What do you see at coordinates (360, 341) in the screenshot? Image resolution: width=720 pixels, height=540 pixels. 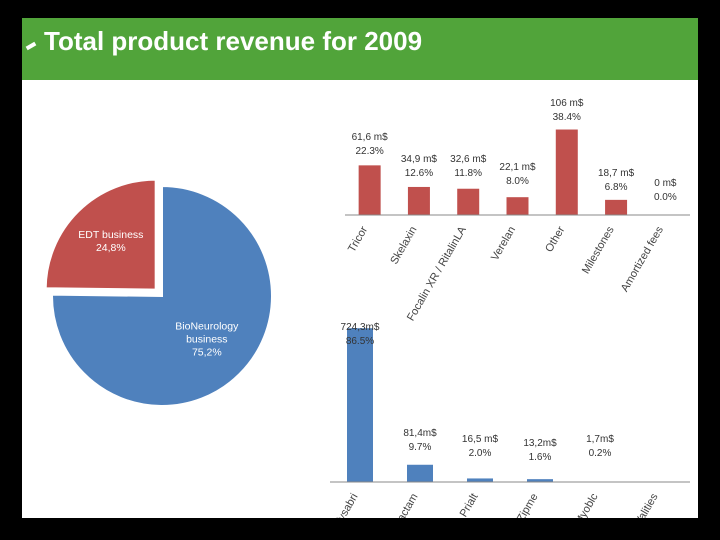 I see `bar-percent-label: 86.5%` at bounding box center [360, 341].